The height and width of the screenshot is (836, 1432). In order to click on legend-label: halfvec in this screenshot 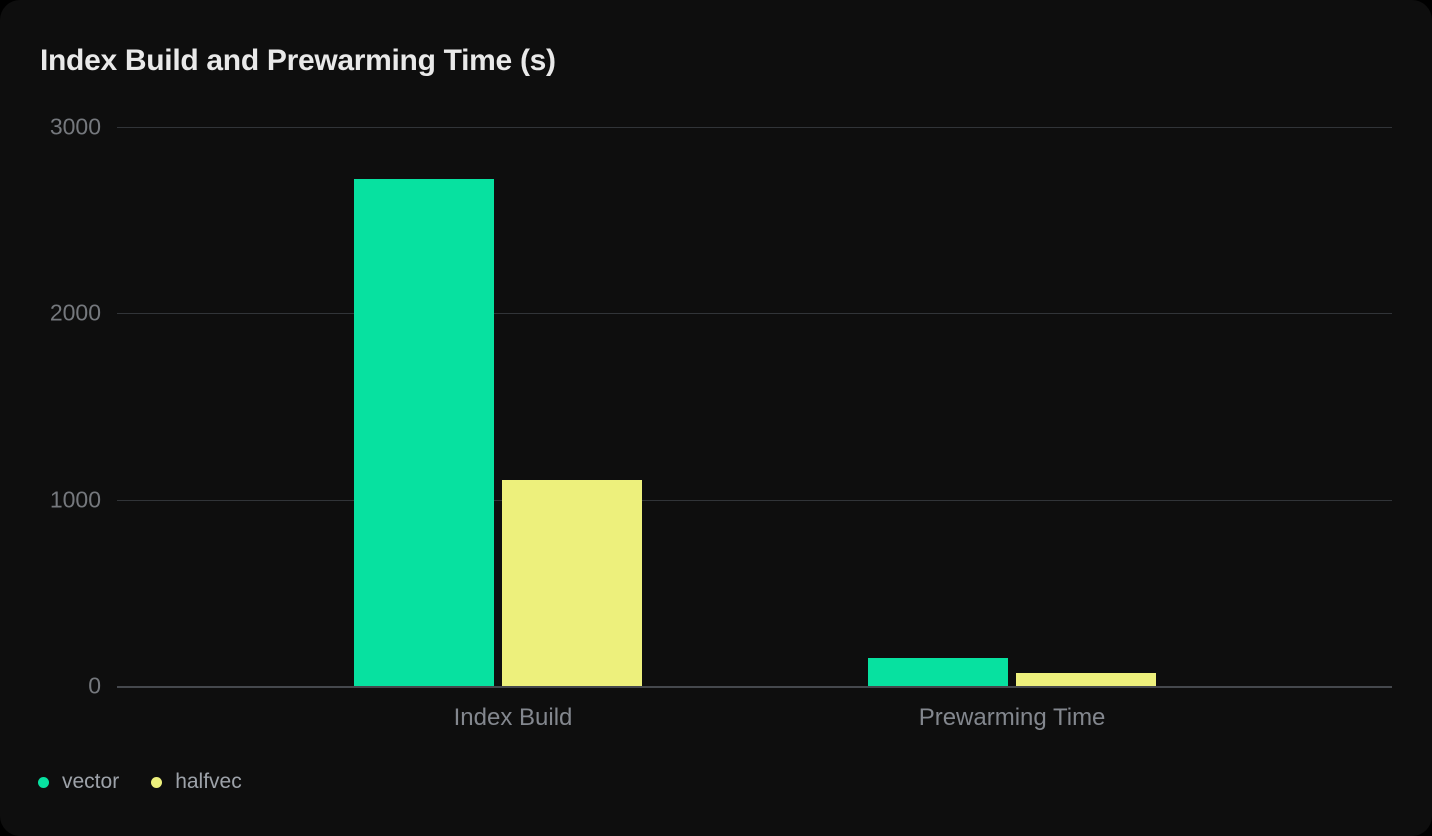, I will do `click(208, 781)`.